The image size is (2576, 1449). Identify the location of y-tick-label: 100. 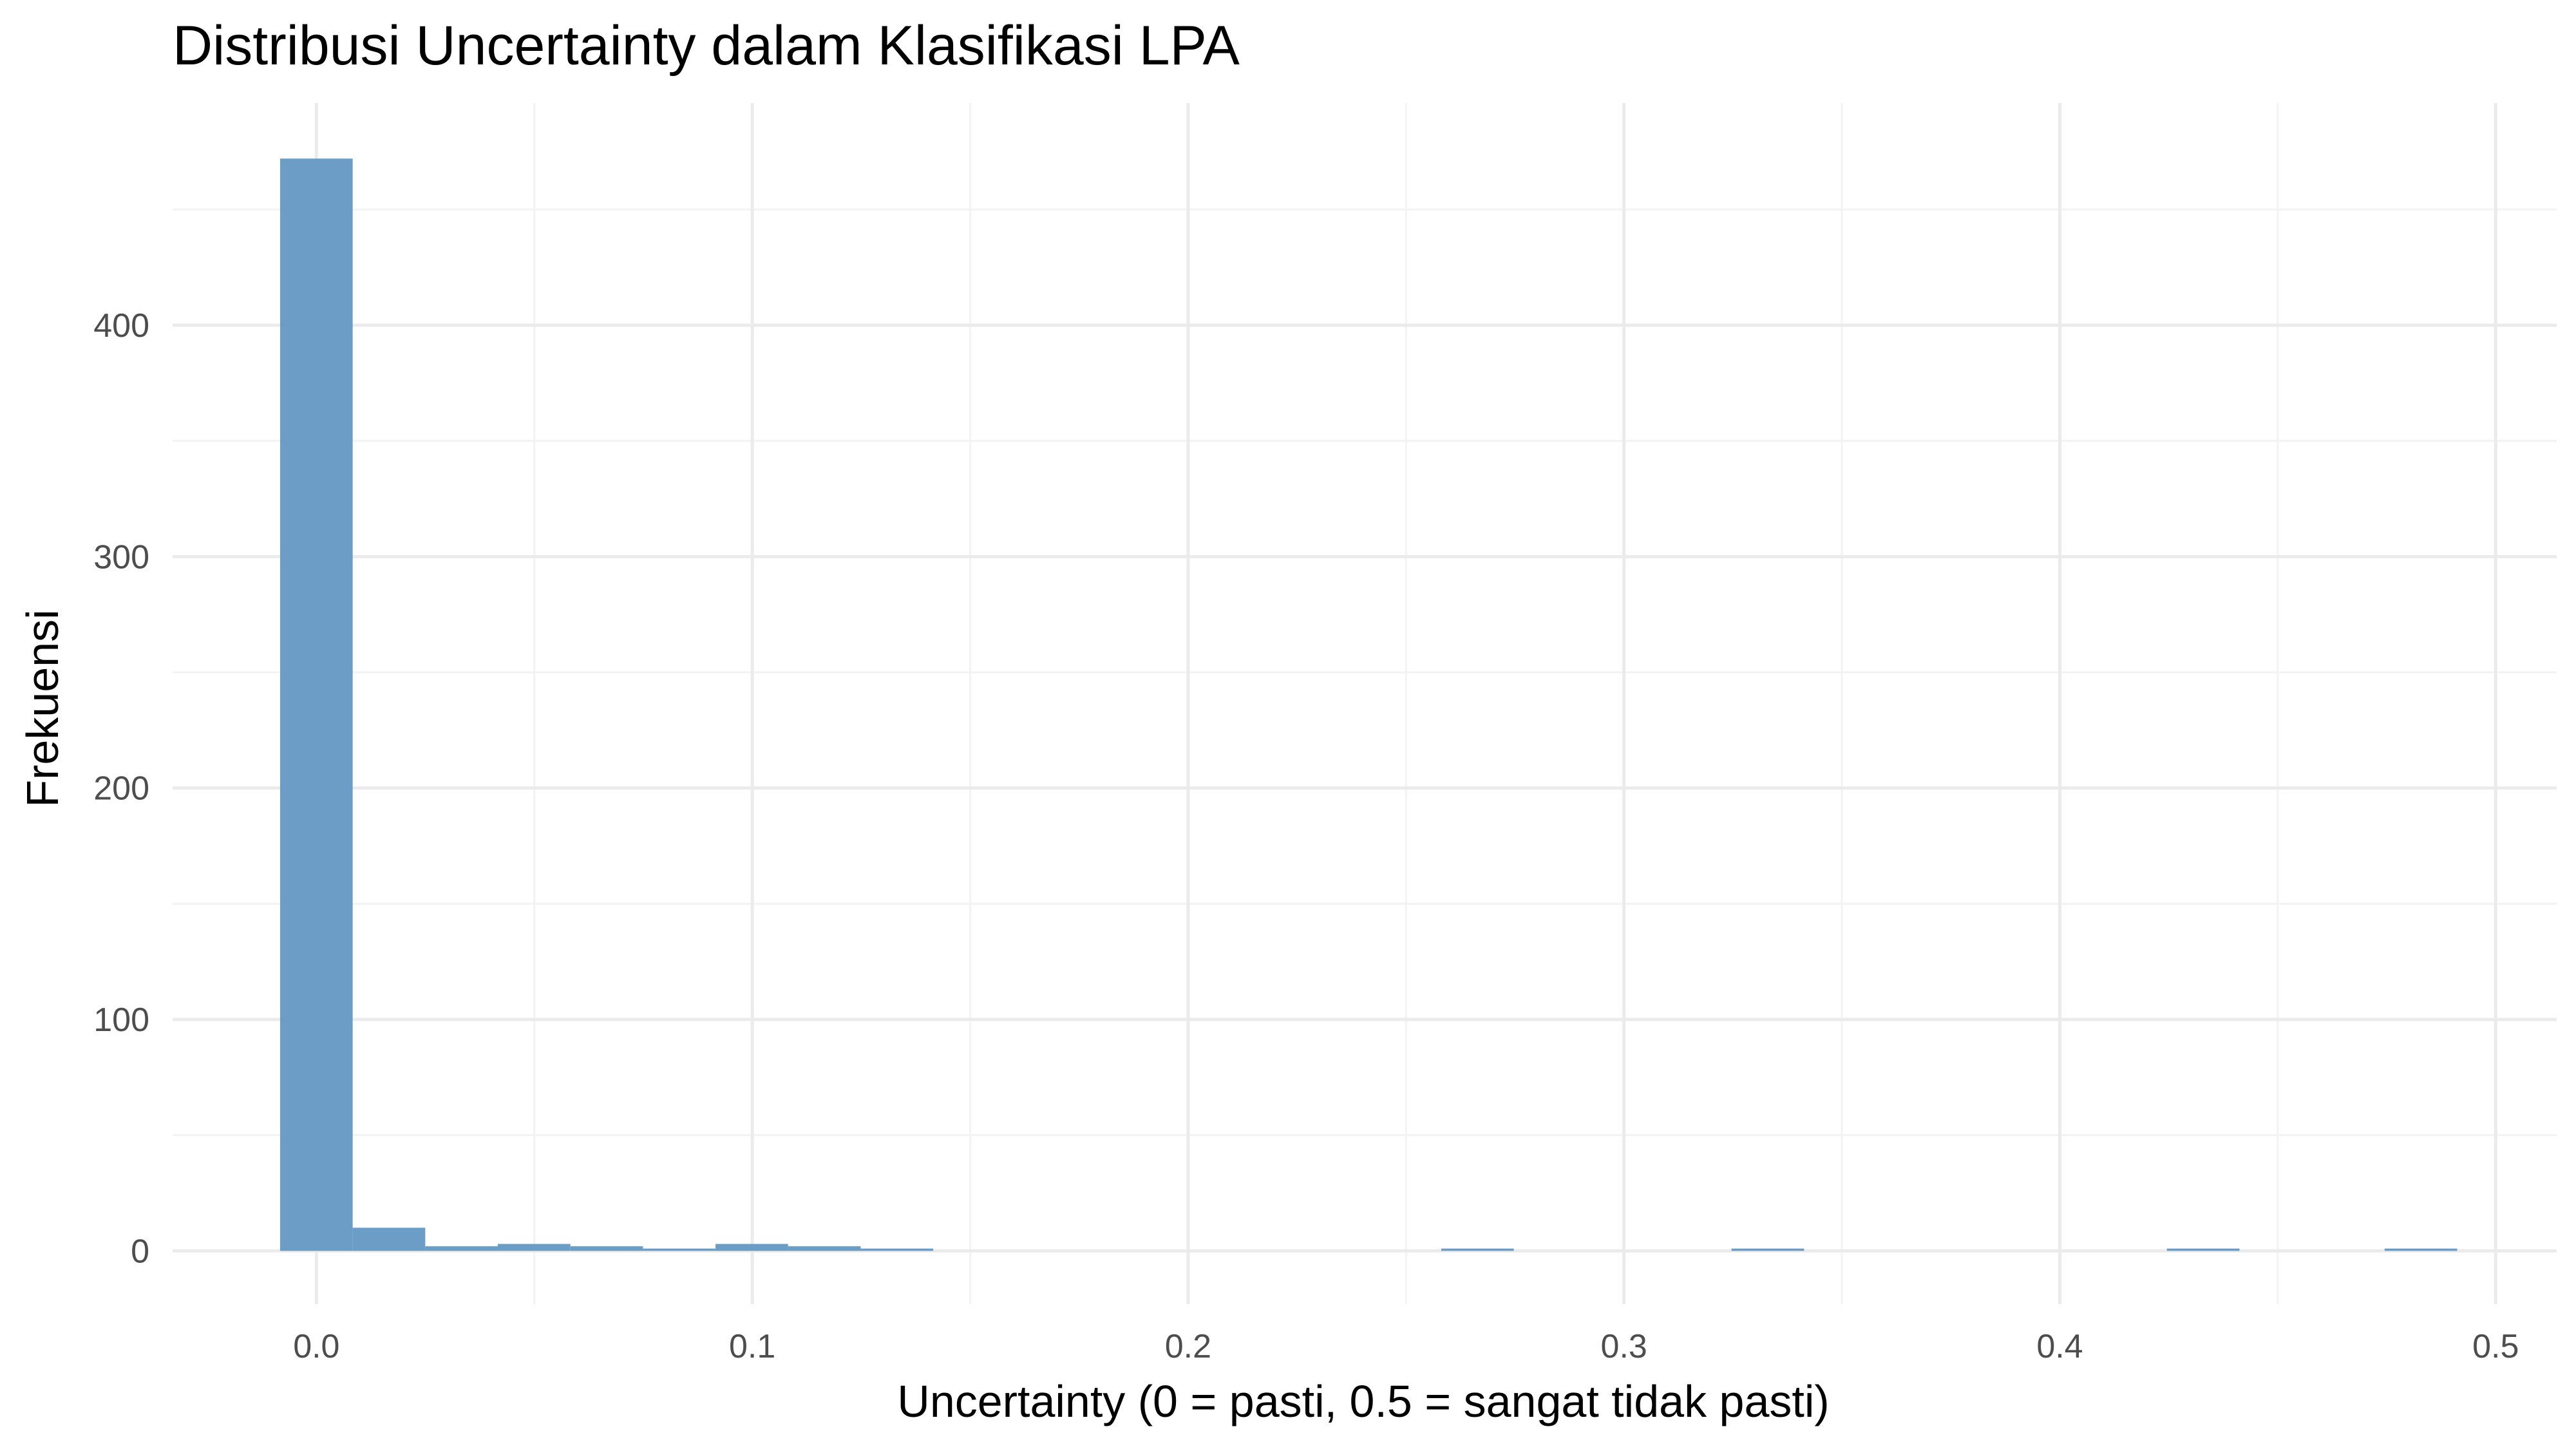
(121, 1020).